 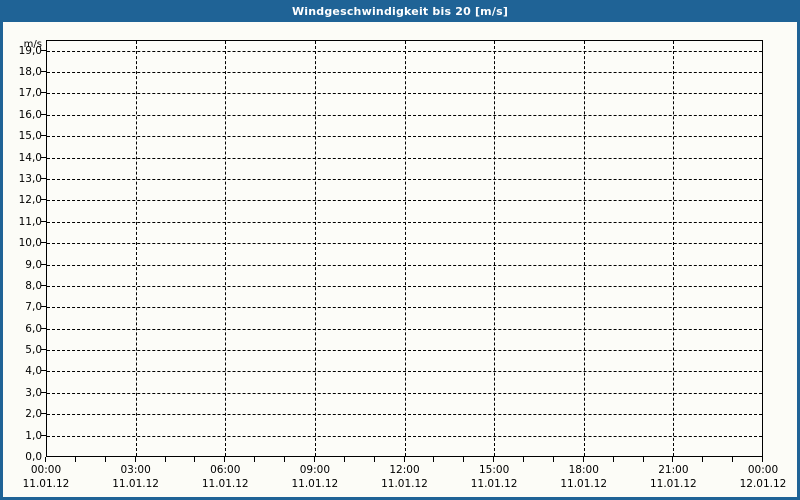 I want to click on x-axis-tick-label: 12:00 11.01.12, so click(x=405, y=477).